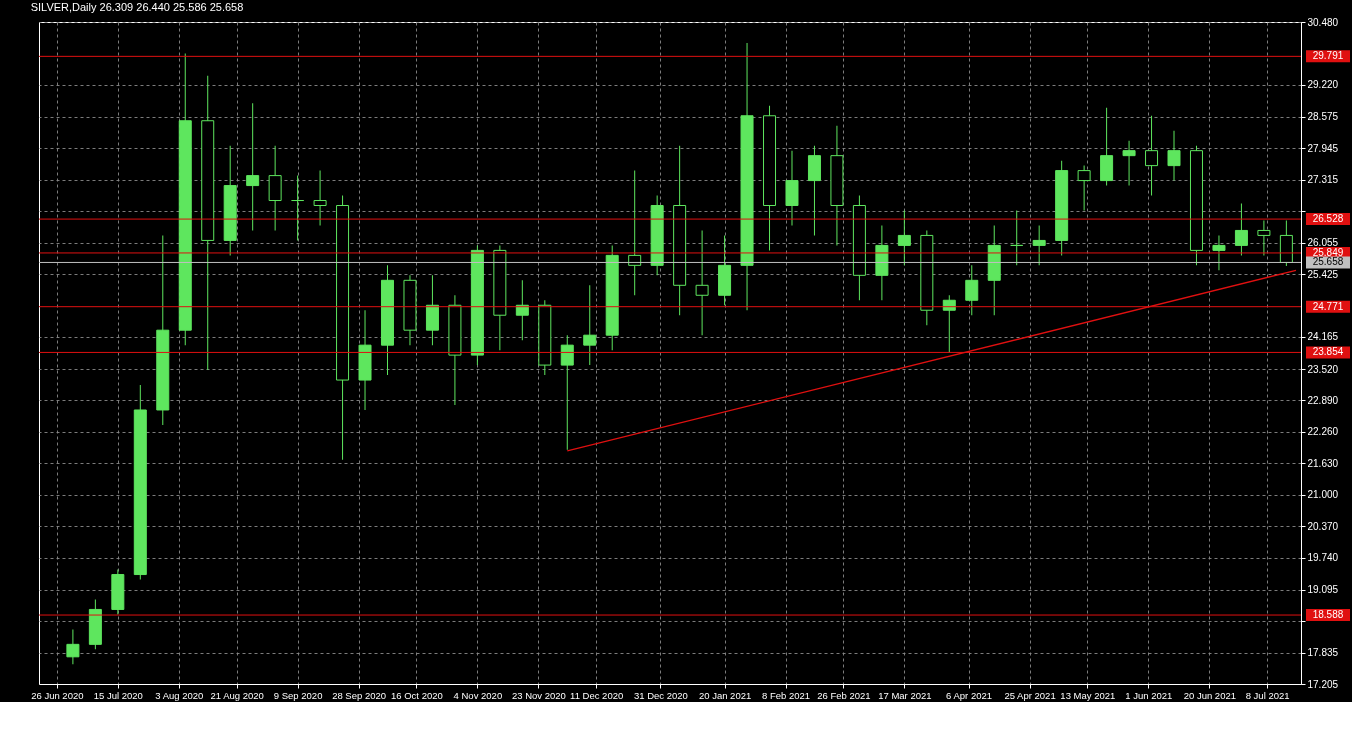 Image resolution: width=1362 pixels, height=729 pixels. What do you see at coordinates (1323, 148) in the screenshot?
I see `y-tick-label: 27.945` at bounding box center [1323, 148].